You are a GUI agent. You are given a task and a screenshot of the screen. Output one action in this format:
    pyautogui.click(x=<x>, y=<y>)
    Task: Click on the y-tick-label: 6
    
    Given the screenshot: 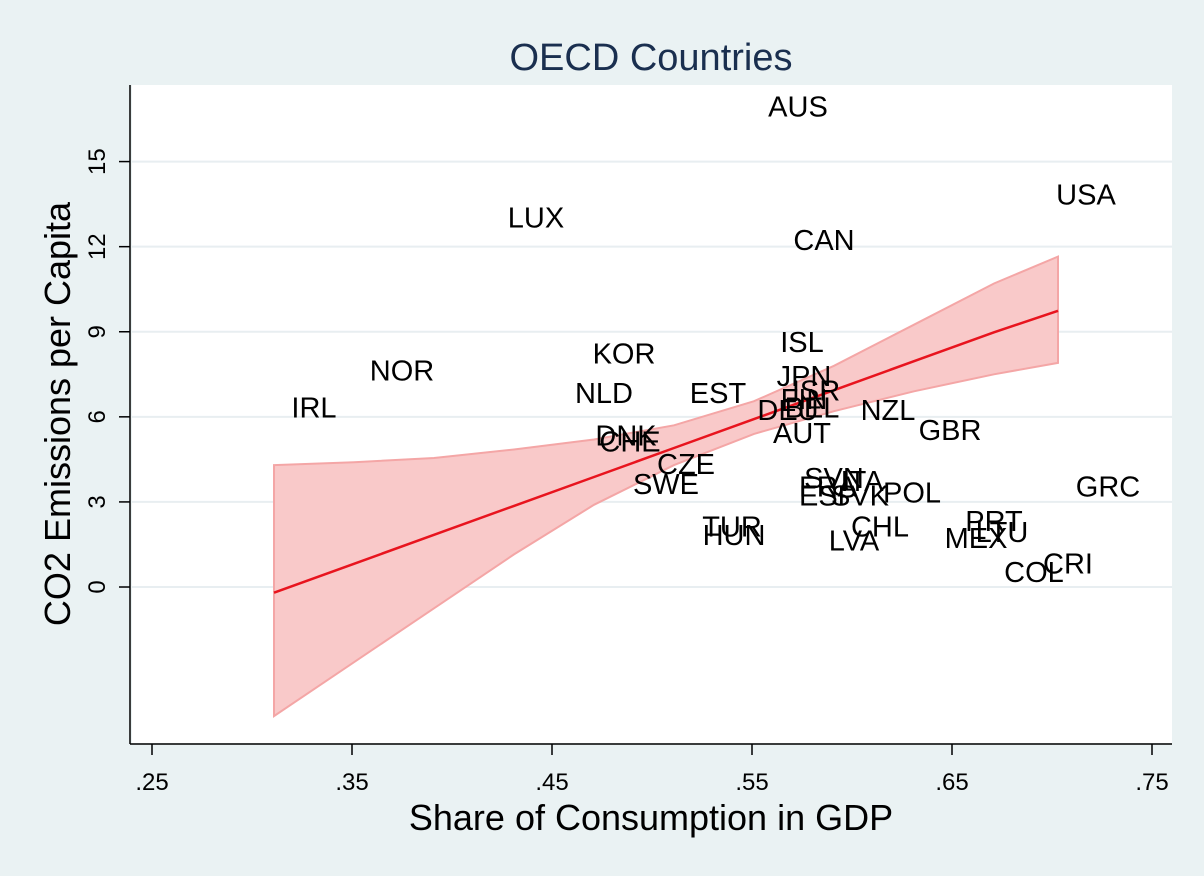 What is the action you would take?
    pyautogui.click(x=97, y=416)
    